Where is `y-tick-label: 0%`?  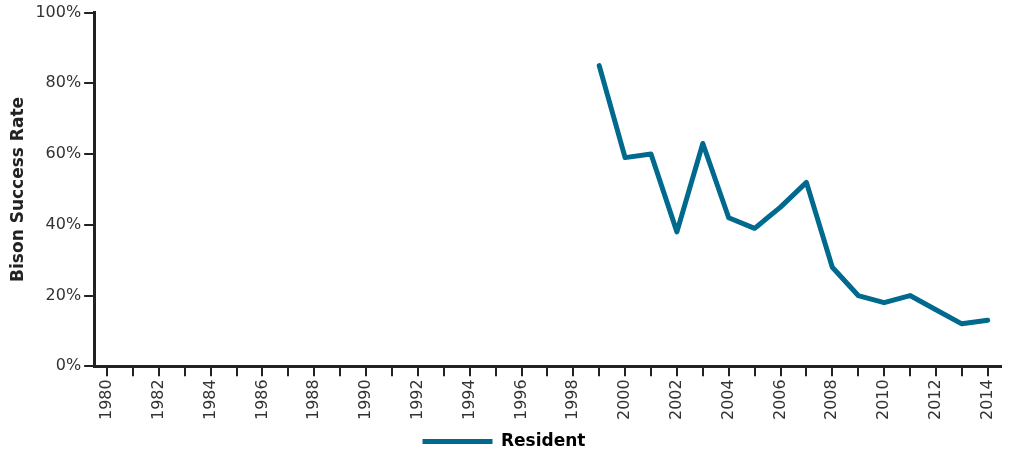 y-tick-label: 0% is located at coordinates (68, 365).